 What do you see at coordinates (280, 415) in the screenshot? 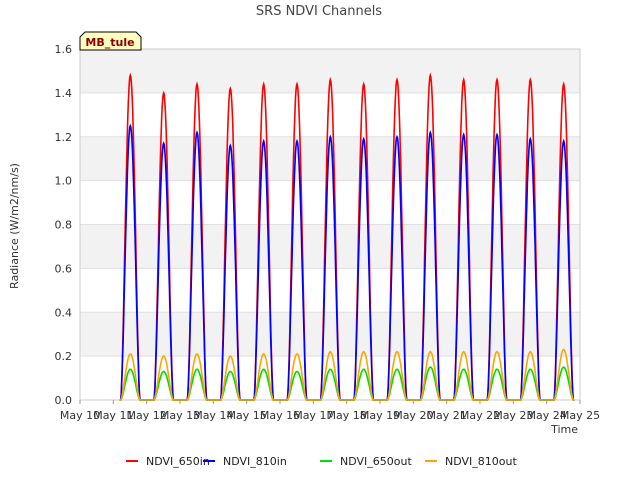
I see `x-tick-label: May 16` at bounding box center [280, 415].